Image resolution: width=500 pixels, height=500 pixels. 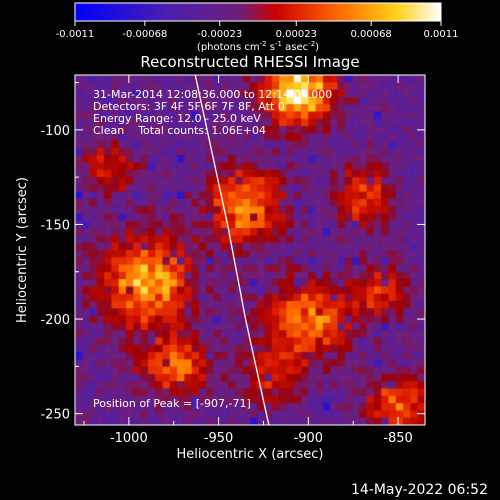 What do you see at coordinates (189, 106) in the screenshot?
I see `annotation-detectors: Detectors: 3F 4F 5F 6F 7F 8F, Att 0` at bounding box center [189, 106].